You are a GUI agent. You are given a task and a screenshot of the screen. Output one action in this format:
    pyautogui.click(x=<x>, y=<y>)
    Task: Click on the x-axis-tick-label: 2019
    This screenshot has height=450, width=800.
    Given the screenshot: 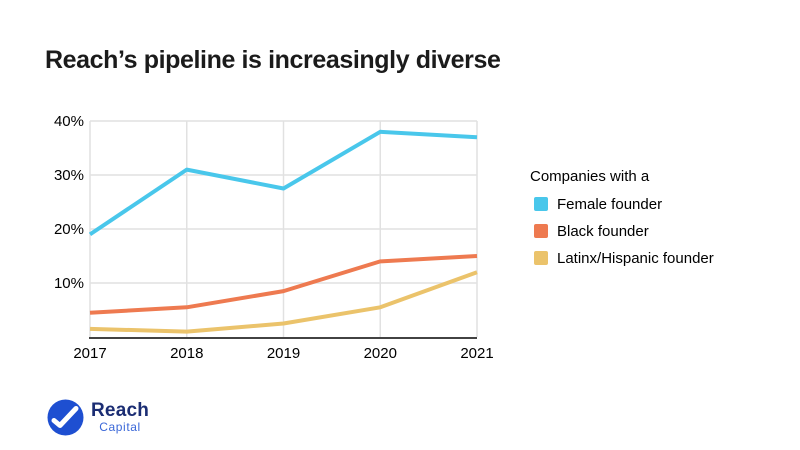 What is the action you would take?
    pyautogui.click(x=283, y=353)
    